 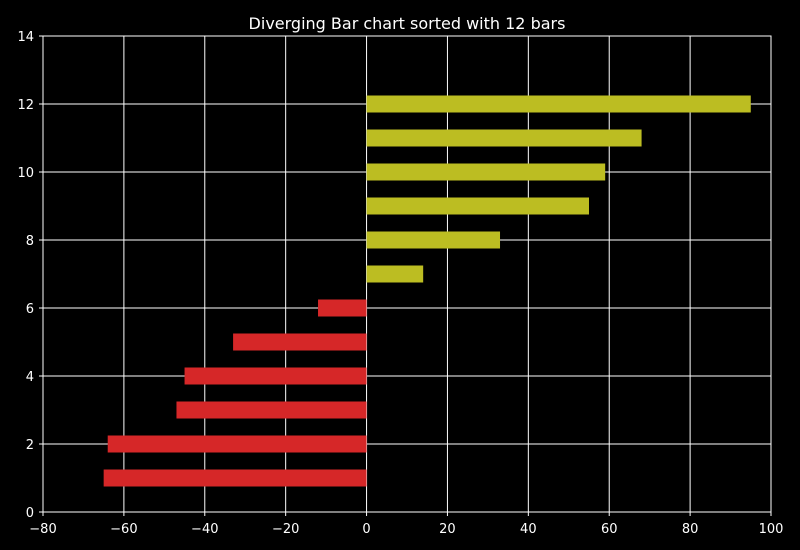 I want to click on x-tick-label: 0, so click(x=366, y=529).